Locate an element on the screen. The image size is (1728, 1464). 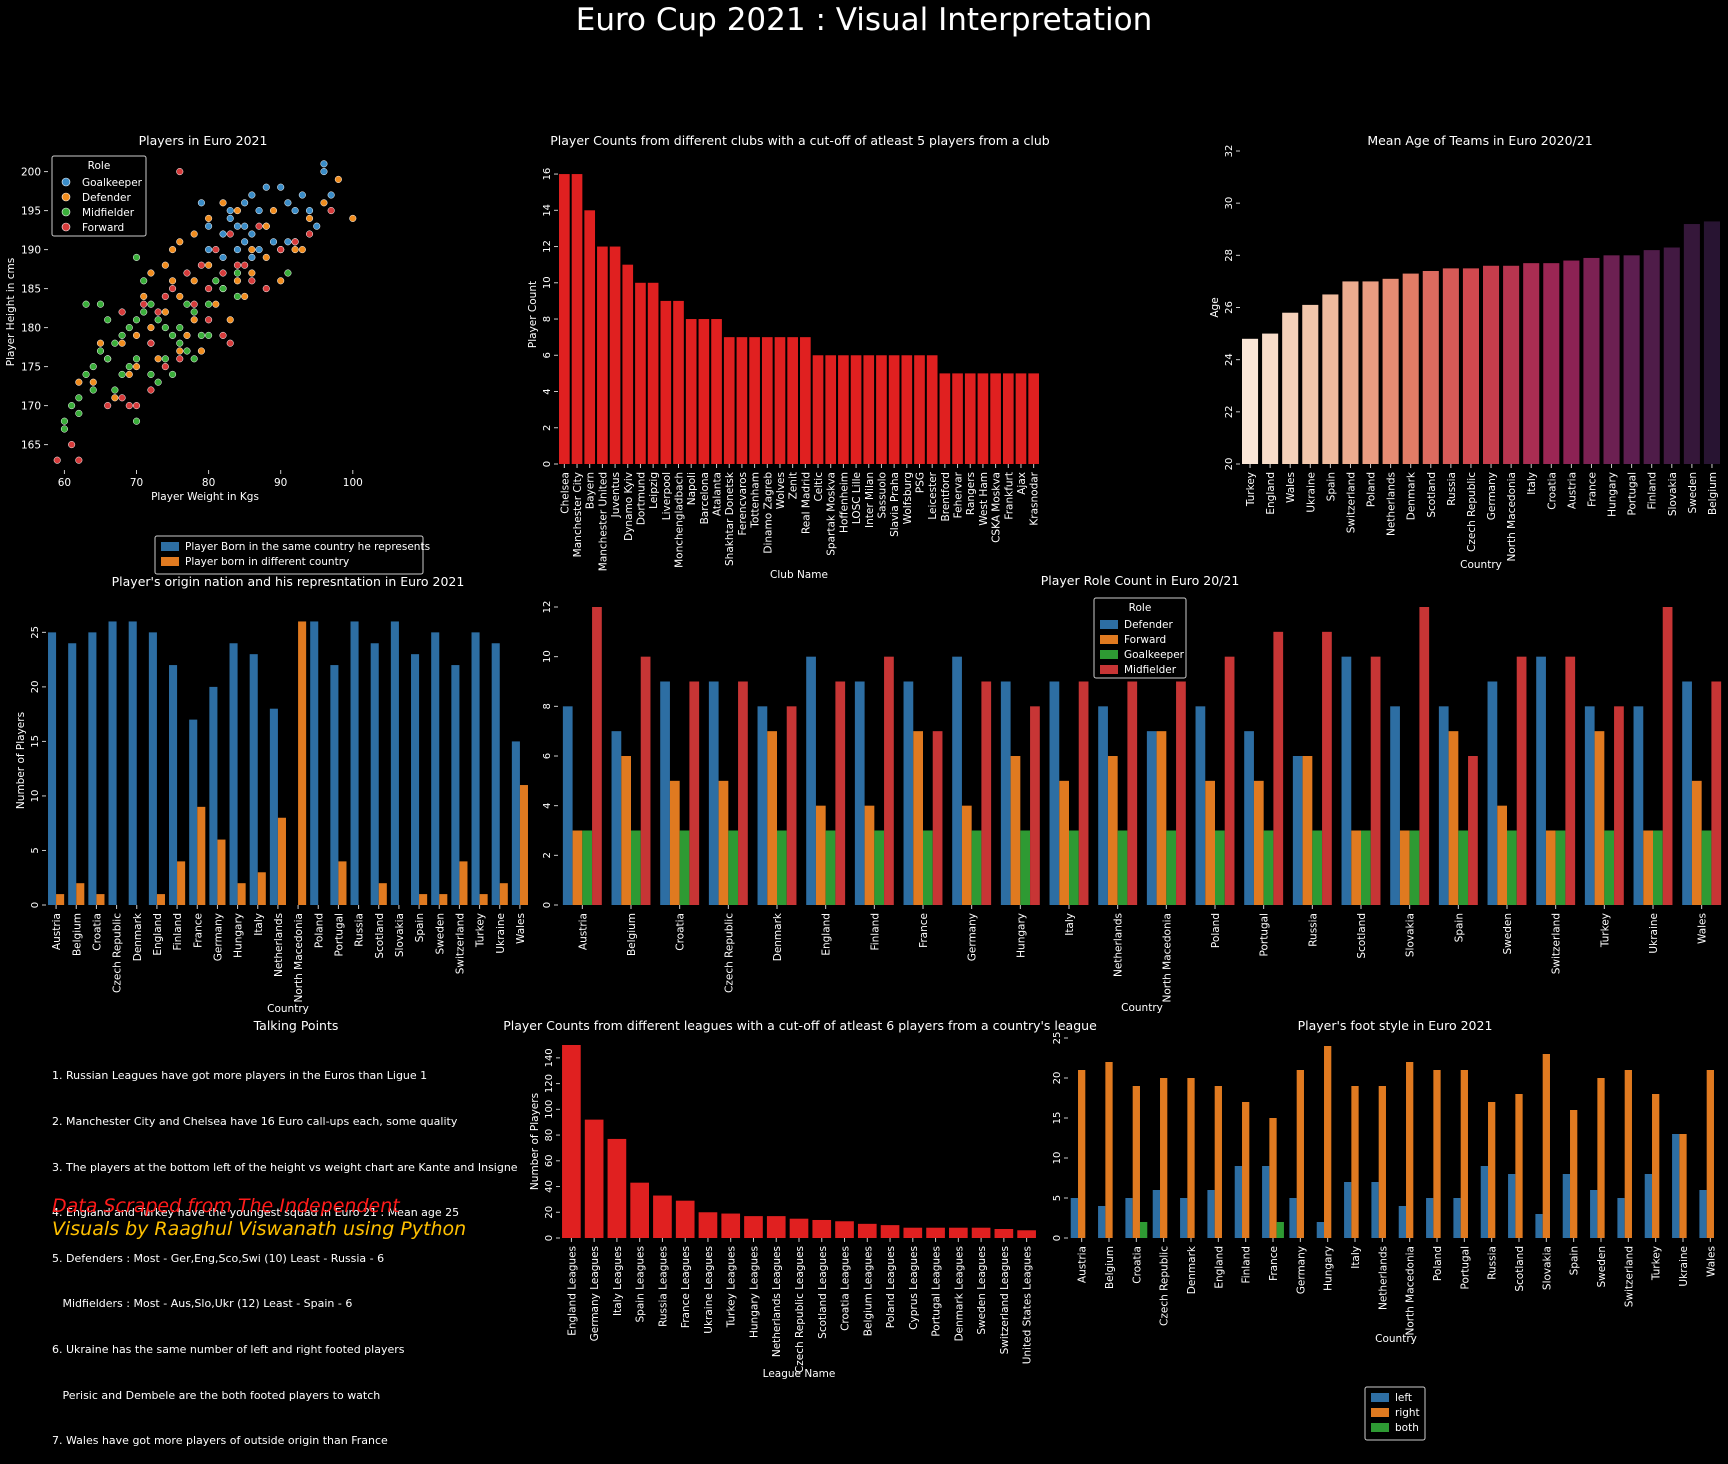
x-tick-label: Netherlands is located at coordinates (279, 945).